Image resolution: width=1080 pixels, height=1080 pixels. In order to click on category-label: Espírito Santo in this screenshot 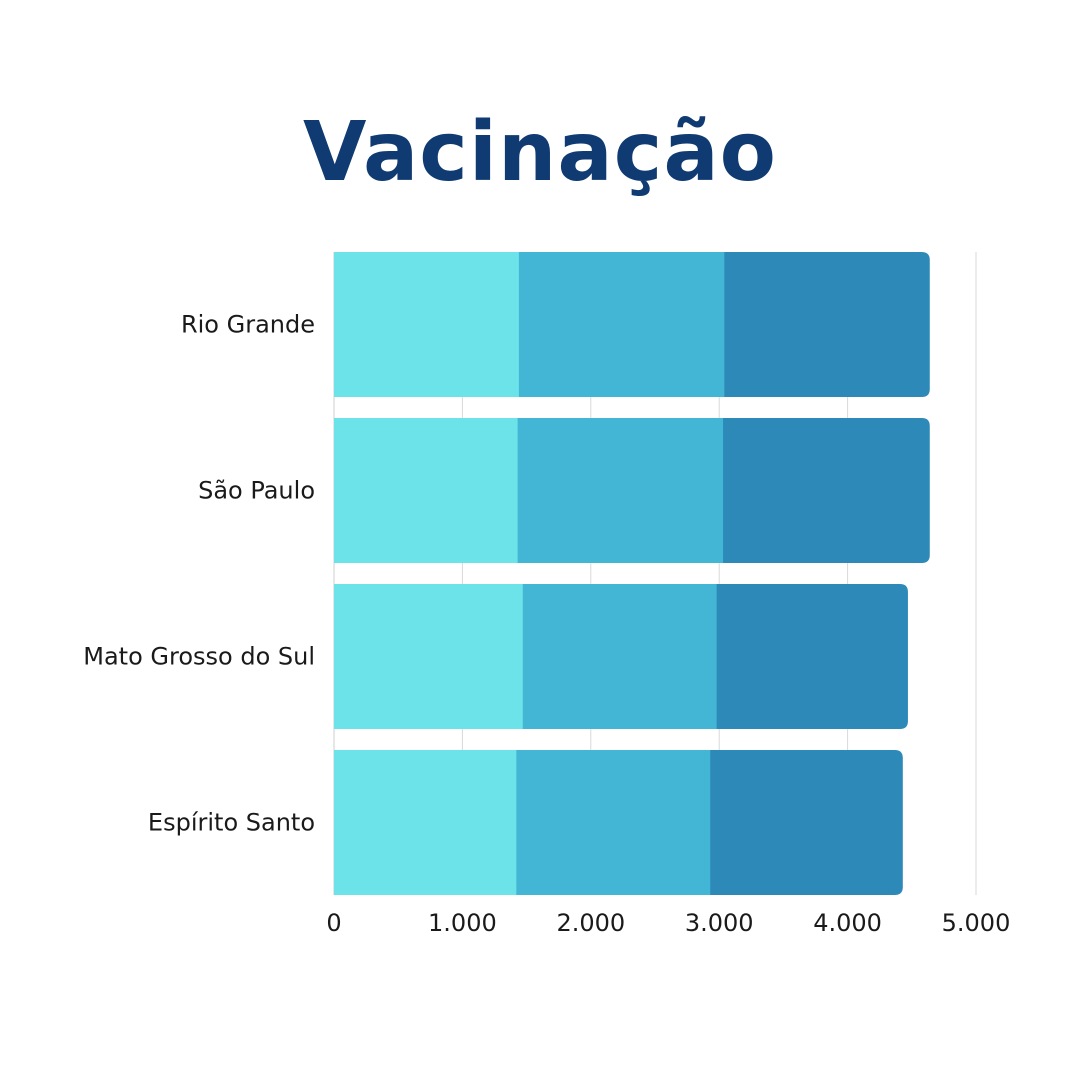, I will do `click(231, 823)`.